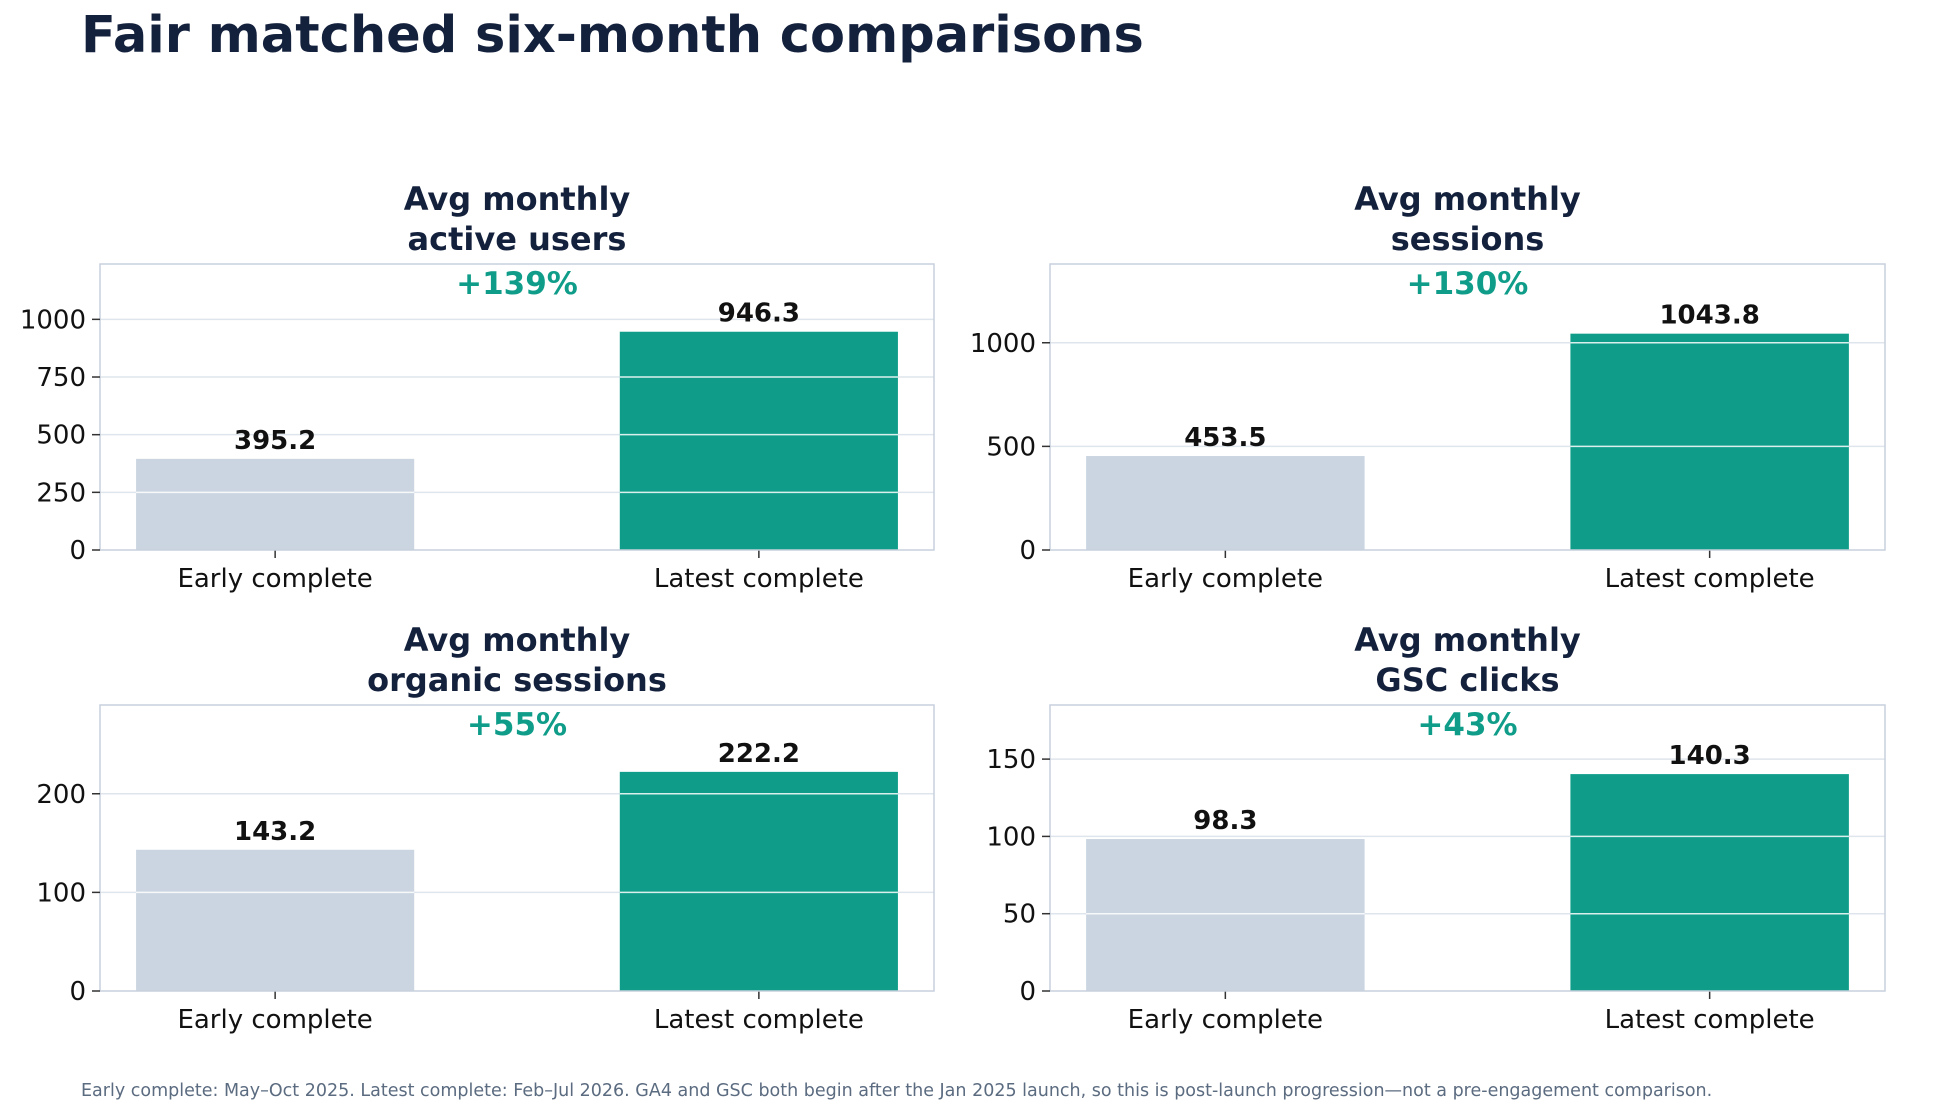 This screenshot has width=1958, height=1117. I want to click on value-label: 1043.8, so click(1709, 316).